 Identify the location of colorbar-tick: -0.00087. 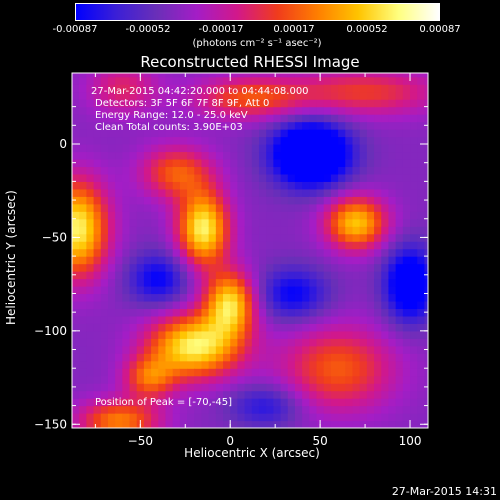
(75, 29).